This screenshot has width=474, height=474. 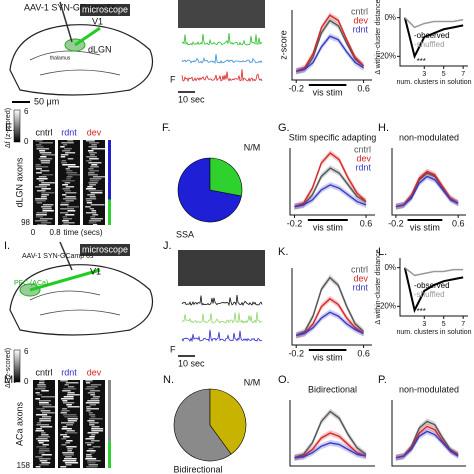 I want to click on microscope-label: microscope, so click(x=105, y=9).